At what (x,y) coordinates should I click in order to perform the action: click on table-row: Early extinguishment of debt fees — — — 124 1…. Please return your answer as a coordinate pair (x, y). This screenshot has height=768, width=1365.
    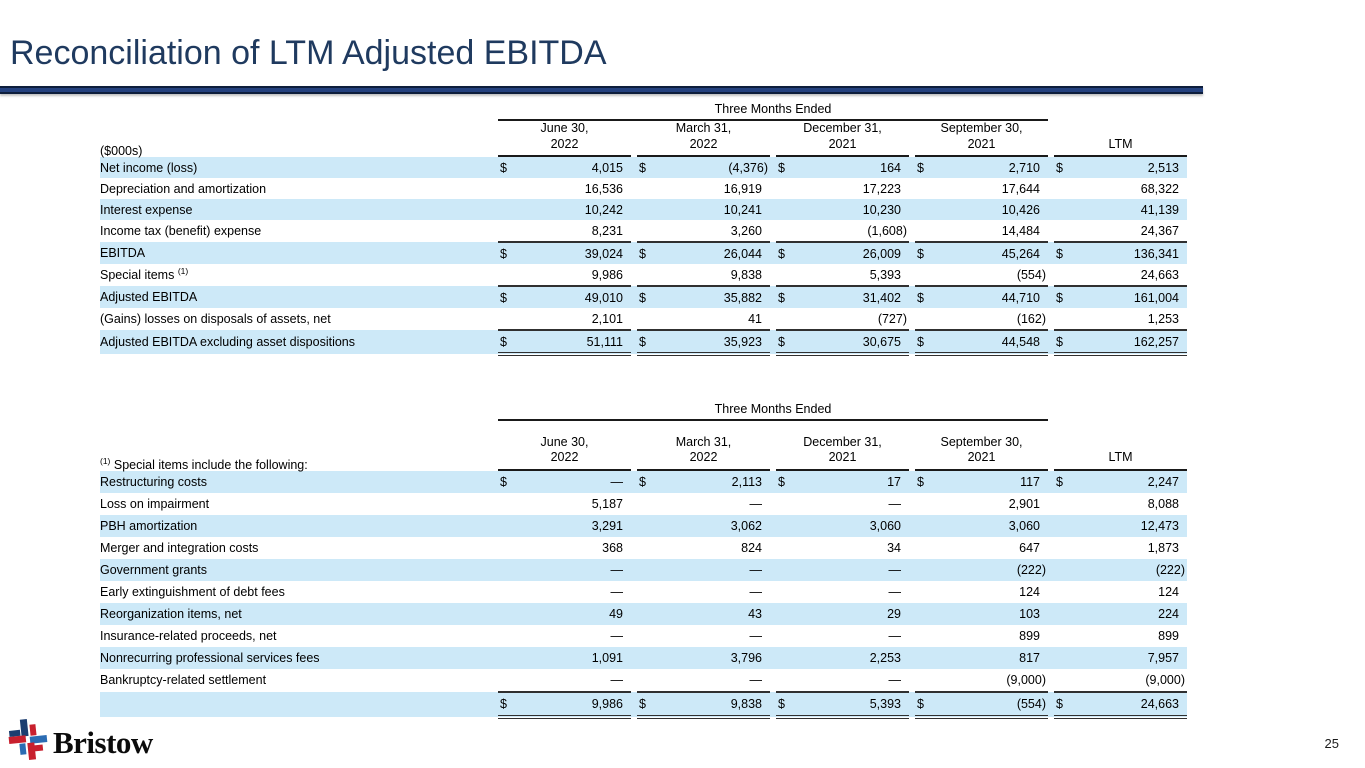
    Looking at the image, I should click on (643, 592).